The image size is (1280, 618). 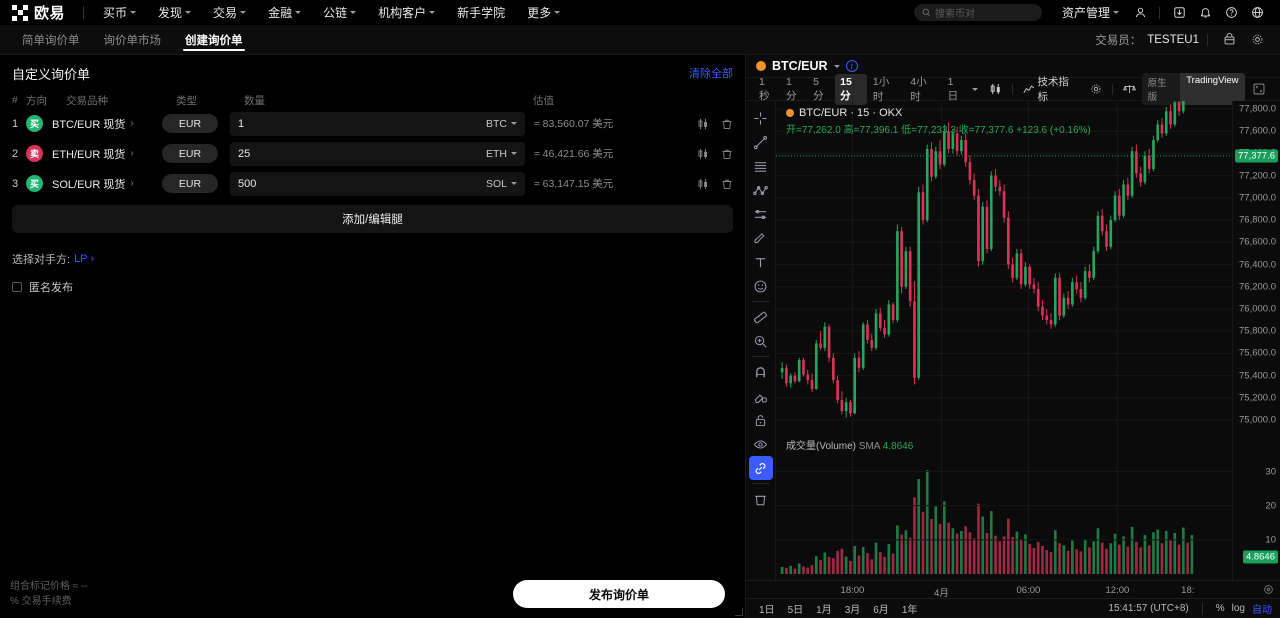 What do you see at coordinates (761, 238) in the screenshot?
I see `brush-icon` at bounding box center [761, 238].